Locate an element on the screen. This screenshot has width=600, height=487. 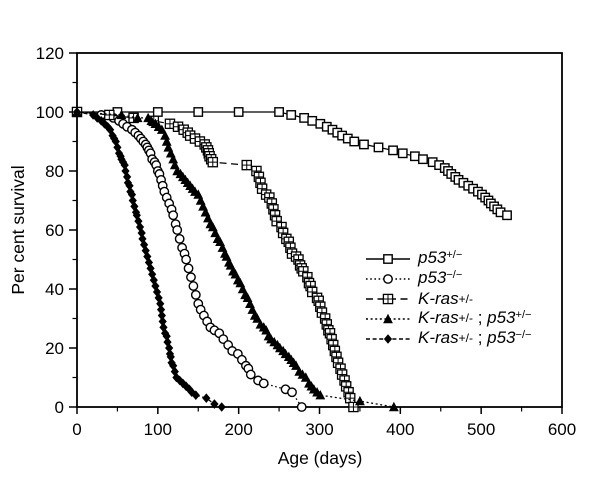
y-tick-label: 0 is located at coordinates (59, 407).